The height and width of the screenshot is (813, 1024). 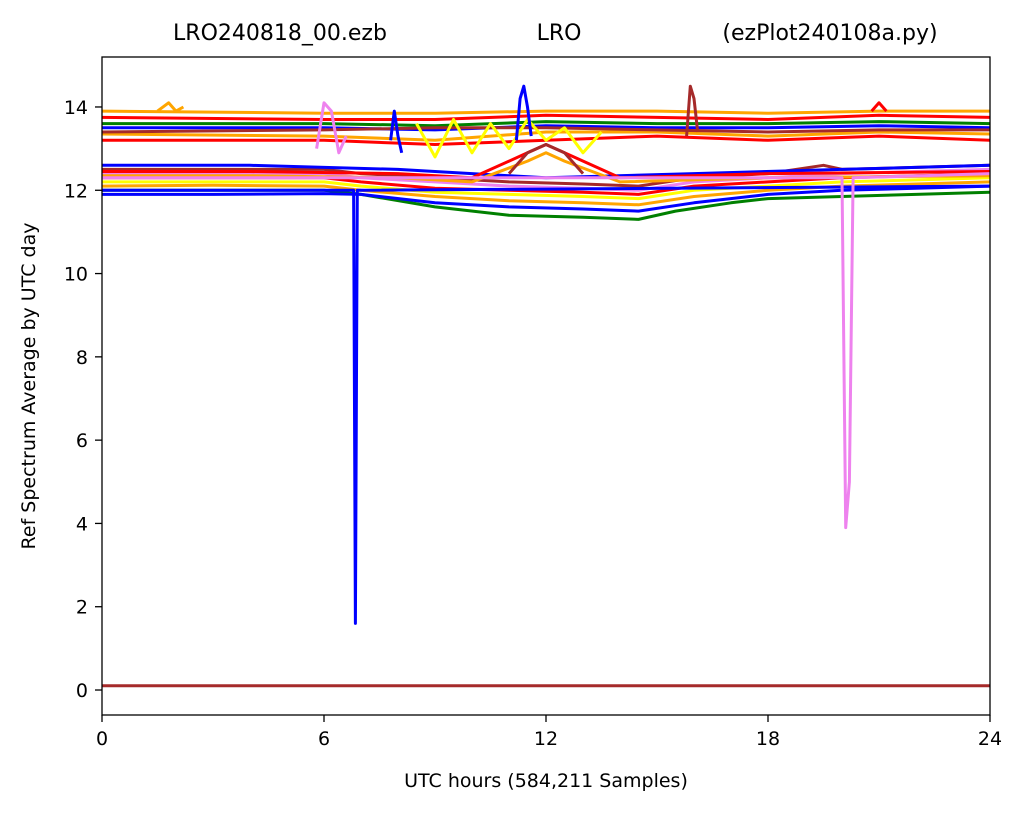 What do you see at coordinates (82, 691) in the screenshot?
I see `y-tick-label: 0` at bounding box center [82, 691].